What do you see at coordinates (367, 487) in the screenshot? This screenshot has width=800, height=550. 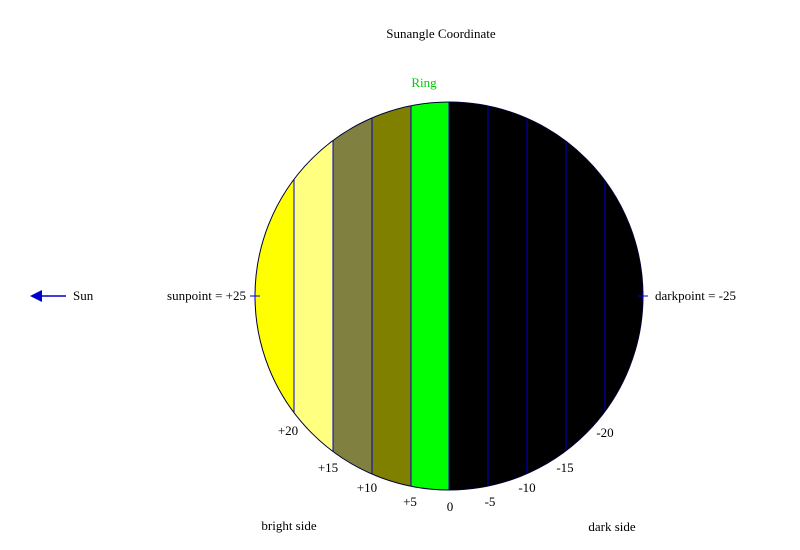 I see `scale-label: +10` at bounding box center [367, 487].